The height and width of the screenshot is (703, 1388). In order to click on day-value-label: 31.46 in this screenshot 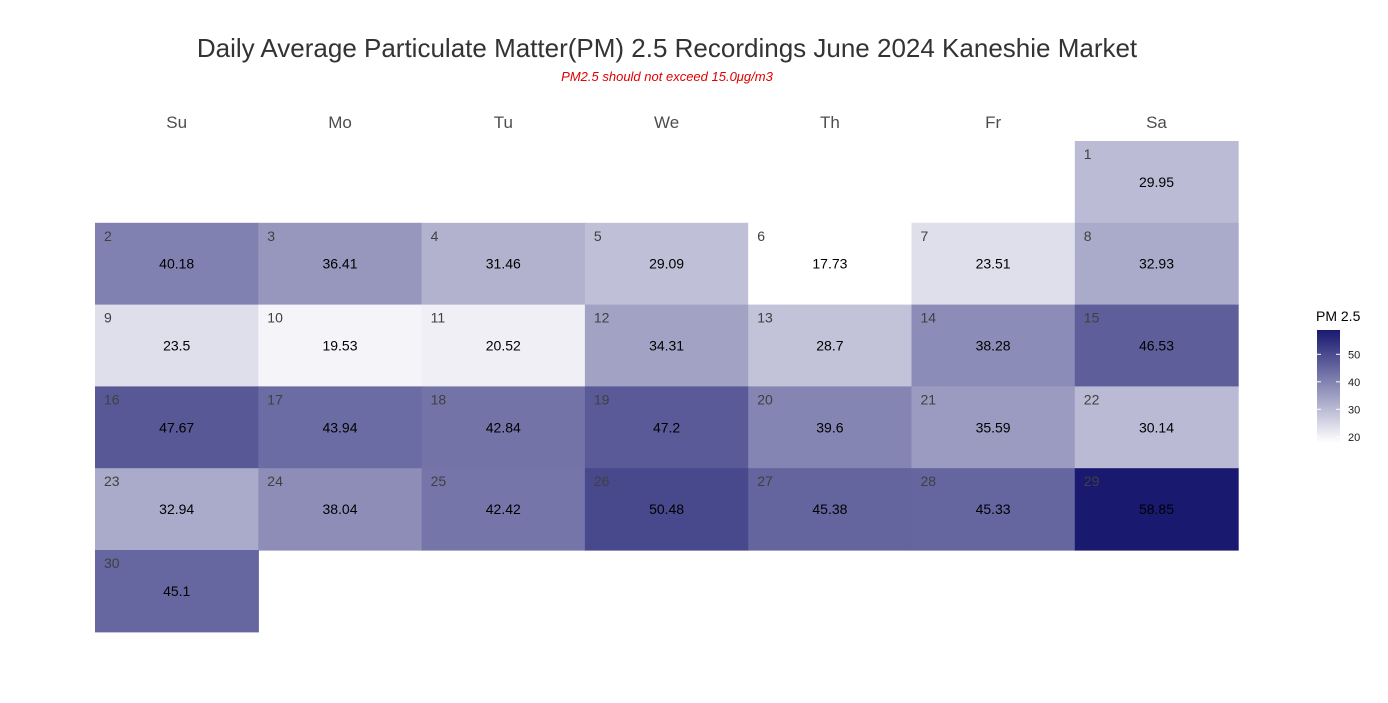, I will do `click(503, 264)`.